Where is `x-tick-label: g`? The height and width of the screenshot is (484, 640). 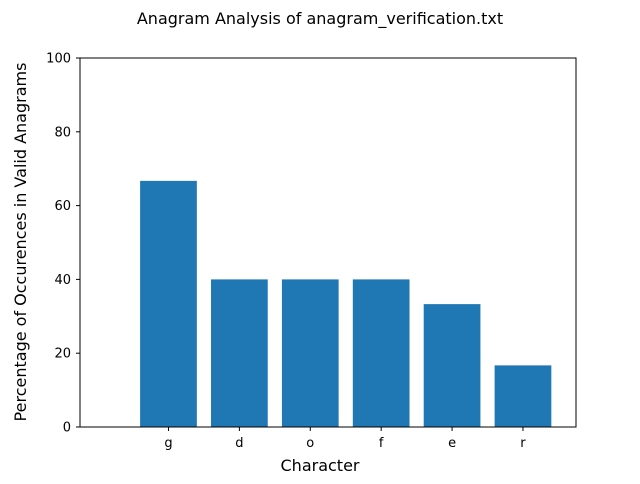 x-tick-label: g is located at coordinates (168, 443).